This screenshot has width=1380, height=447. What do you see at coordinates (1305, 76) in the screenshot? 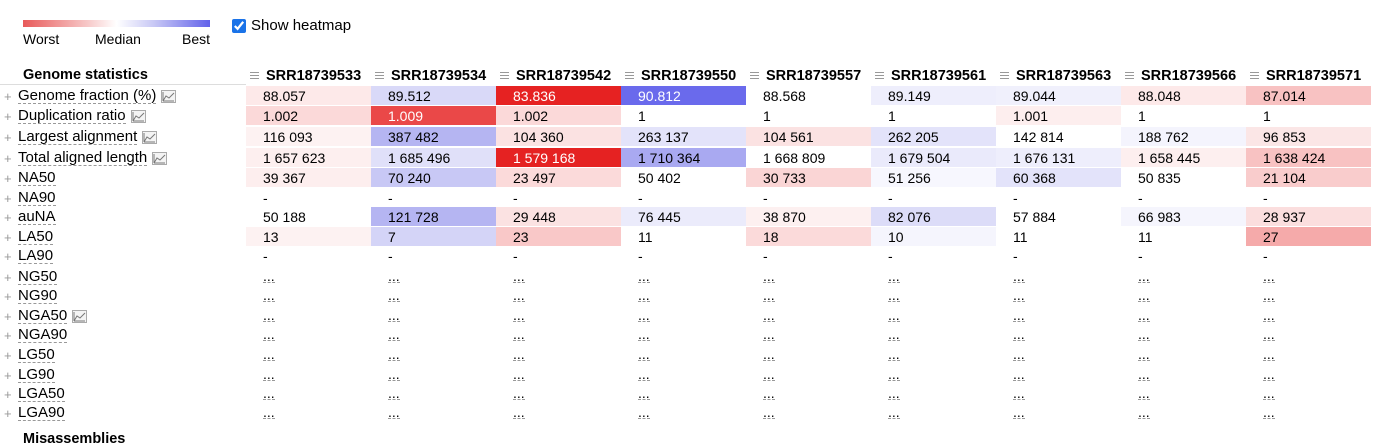
I see `column-header: SRR18739571` at bounding box center [1305, 76].